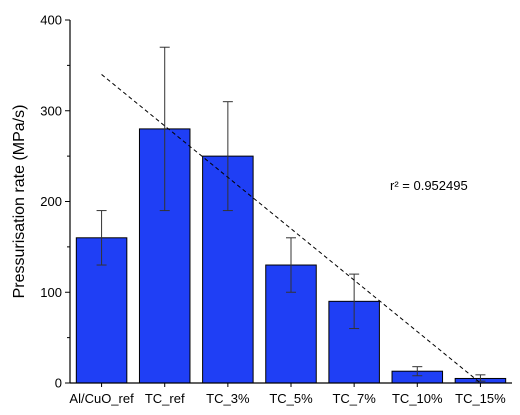  Describe the element at coordinates (58, 383) in the screenshot. I see `y-tick-label-0: 0` at that location.